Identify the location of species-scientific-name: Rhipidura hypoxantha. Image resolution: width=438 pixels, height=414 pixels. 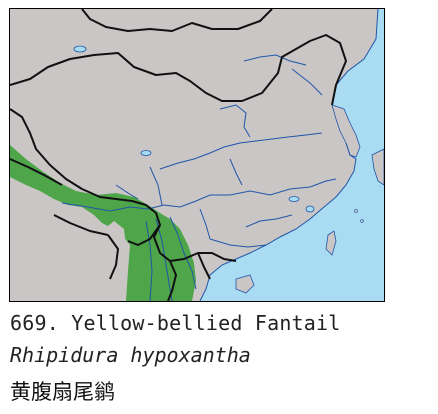
(130, 355).